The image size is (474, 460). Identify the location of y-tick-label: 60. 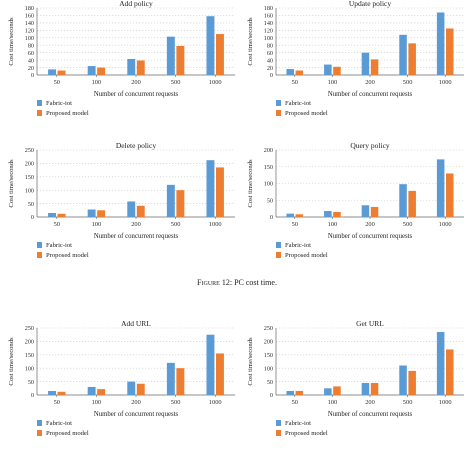
(270, 53).